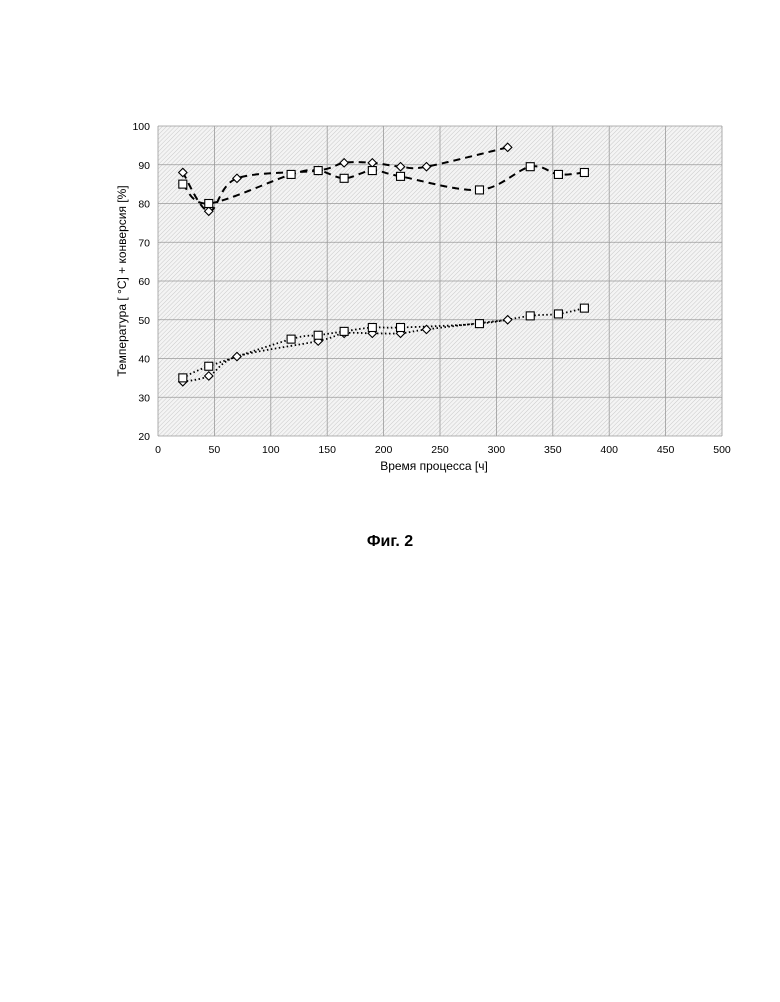 This screenshot has height=1002, width=780. I want to click on x-tick-label: 450, so click(666, 450).